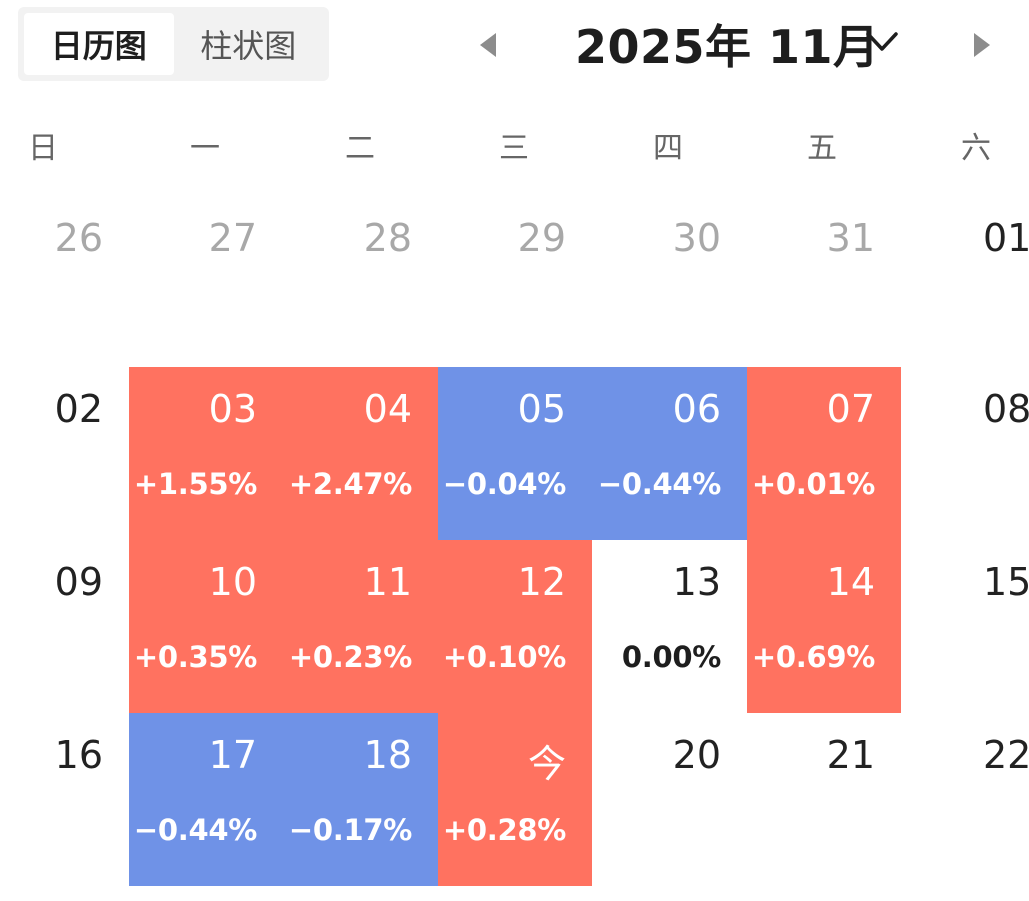  I want to click on day-number: 13, so click(696, 582).